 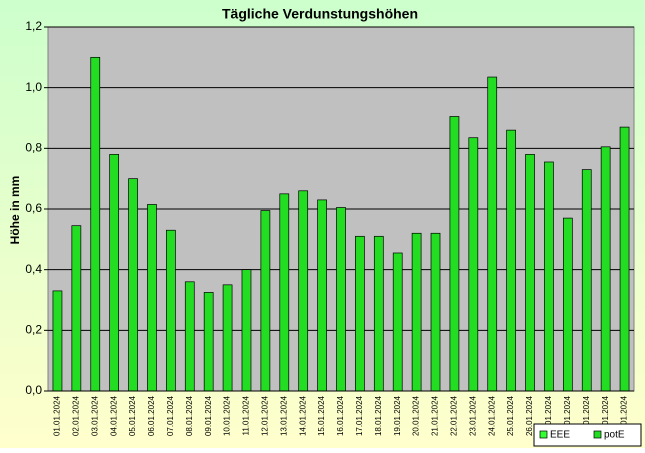 I want to click on x-tick-label: 07.01.2024, so click(x=170, y=415).